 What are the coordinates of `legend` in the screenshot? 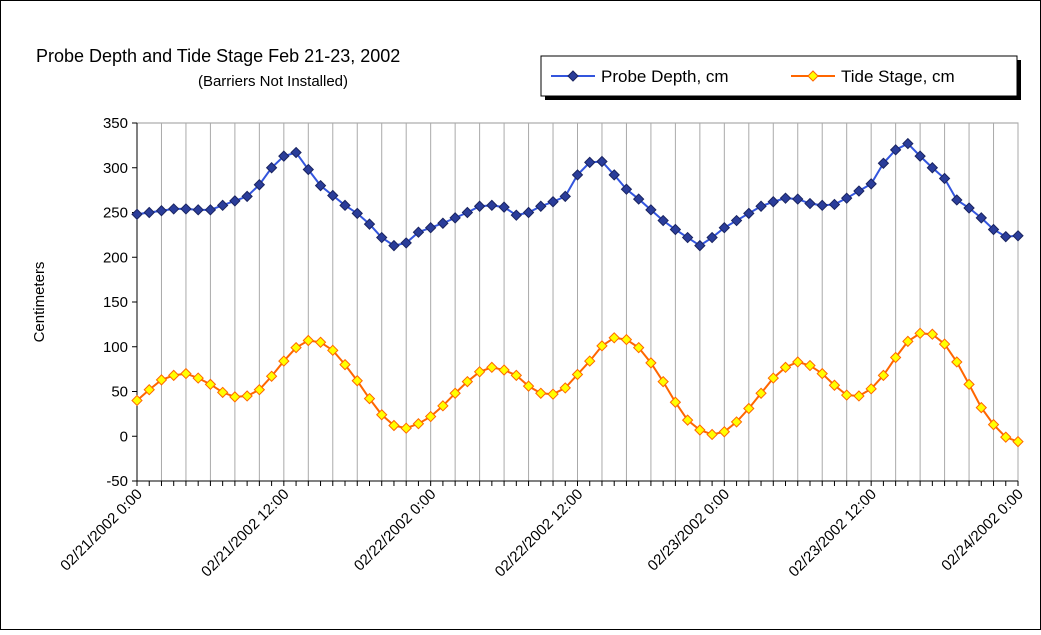 It's located at (779, 76).